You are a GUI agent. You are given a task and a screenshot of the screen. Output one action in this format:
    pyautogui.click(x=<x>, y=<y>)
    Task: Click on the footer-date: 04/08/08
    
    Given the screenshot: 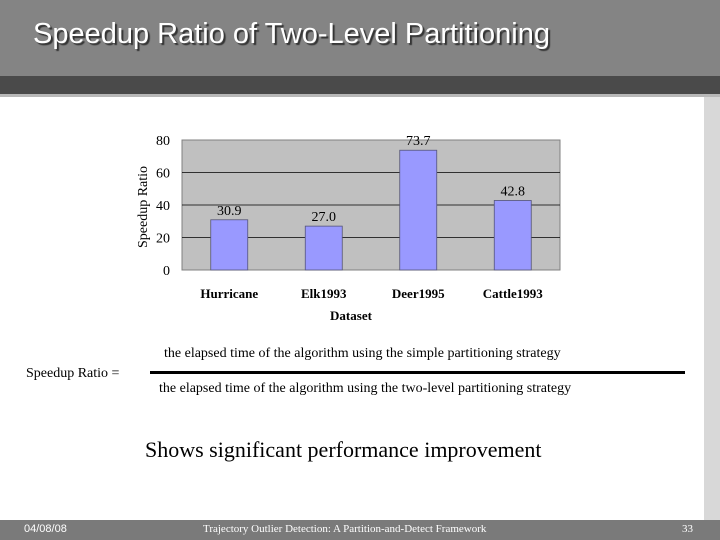 What is the action you would take?
    pyautogui.click(x=45, y=529)
    